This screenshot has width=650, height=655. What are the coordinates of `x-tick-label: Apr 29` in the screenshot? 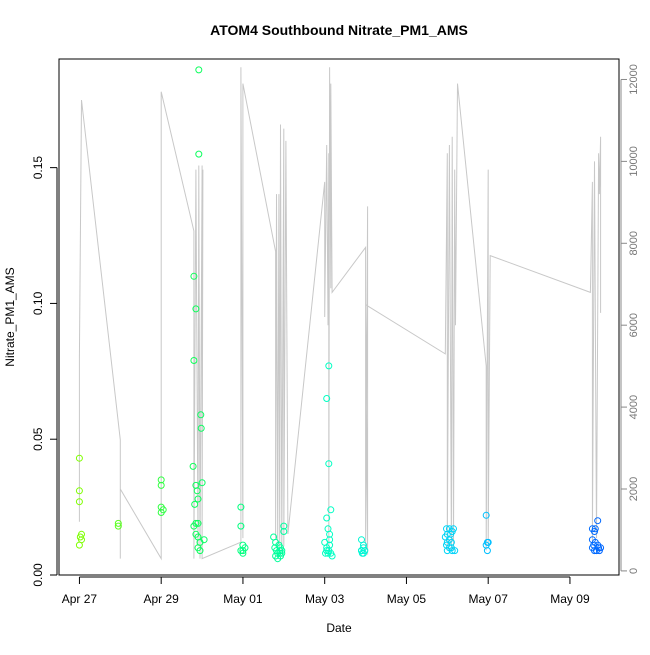 It's located at (162, 599).